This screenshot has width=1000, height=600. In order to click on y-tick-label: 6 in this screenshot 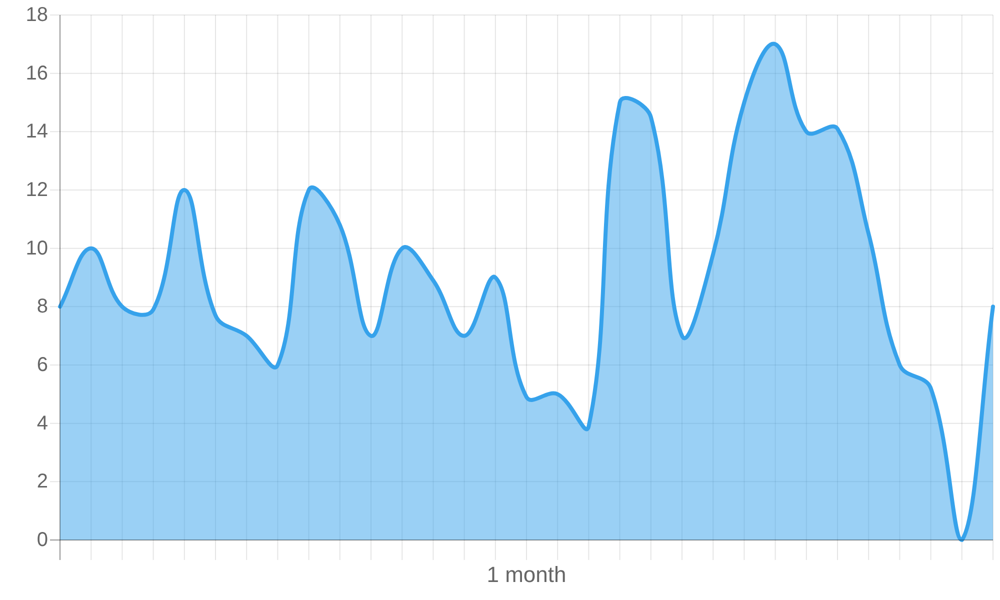, I will do `click(42, 365)`.